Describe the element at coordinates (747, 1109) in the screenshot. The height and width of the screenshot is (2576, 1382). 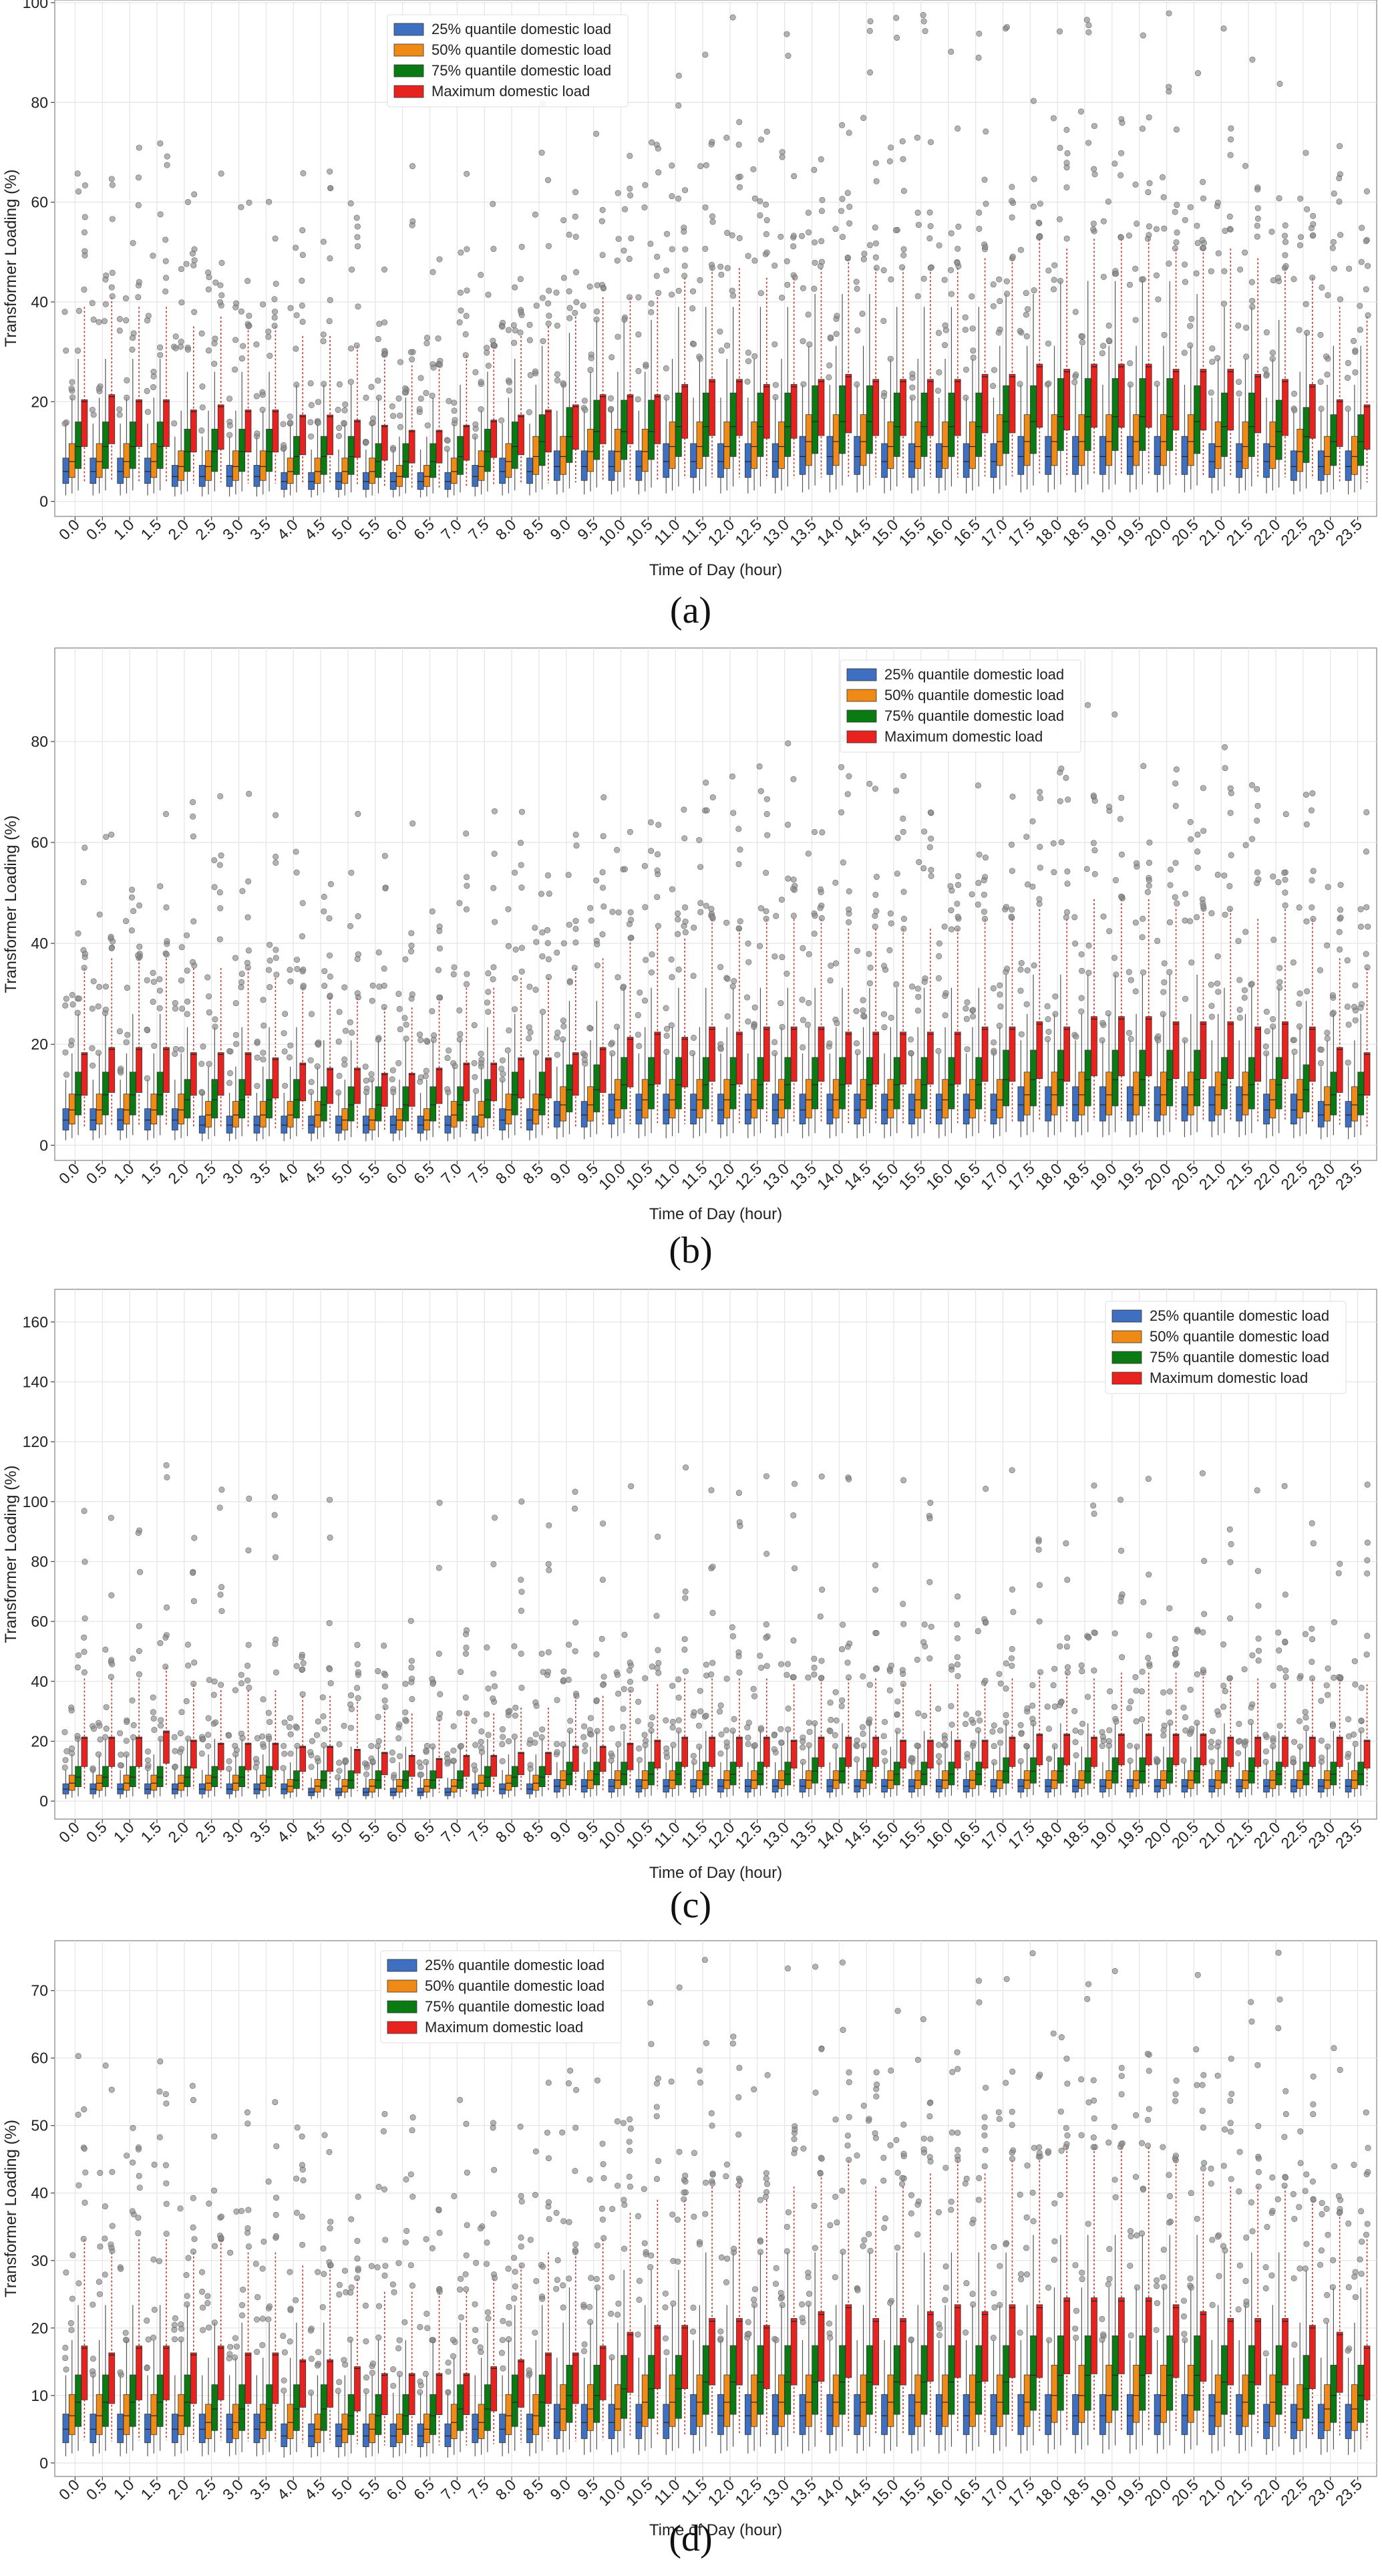
I see `box-25-quantile-domestic-load` at that location.